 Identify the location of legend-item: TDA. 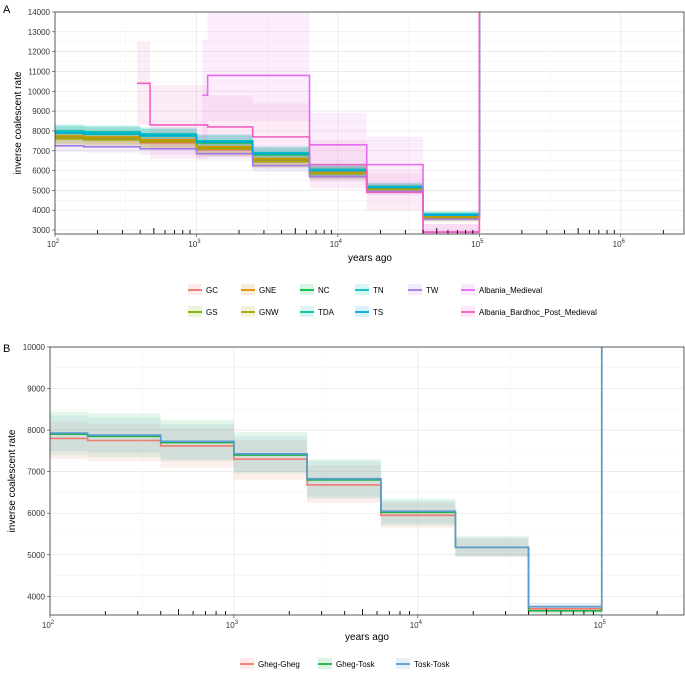
(317, 311).